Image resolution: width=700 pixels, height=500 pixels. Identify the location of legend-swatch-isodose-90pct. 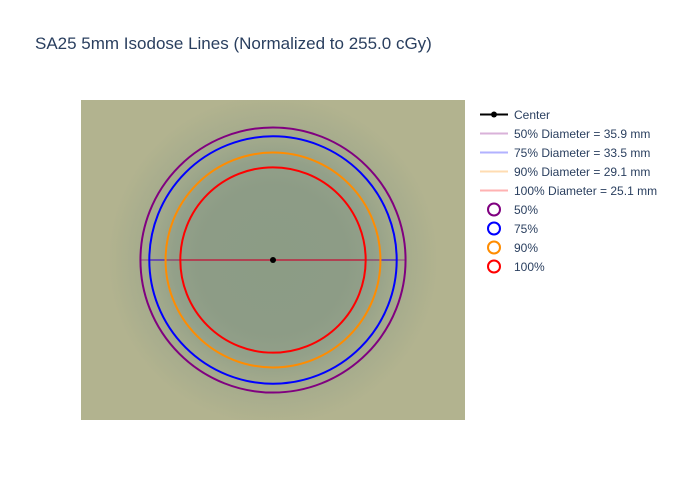
(494, 247).